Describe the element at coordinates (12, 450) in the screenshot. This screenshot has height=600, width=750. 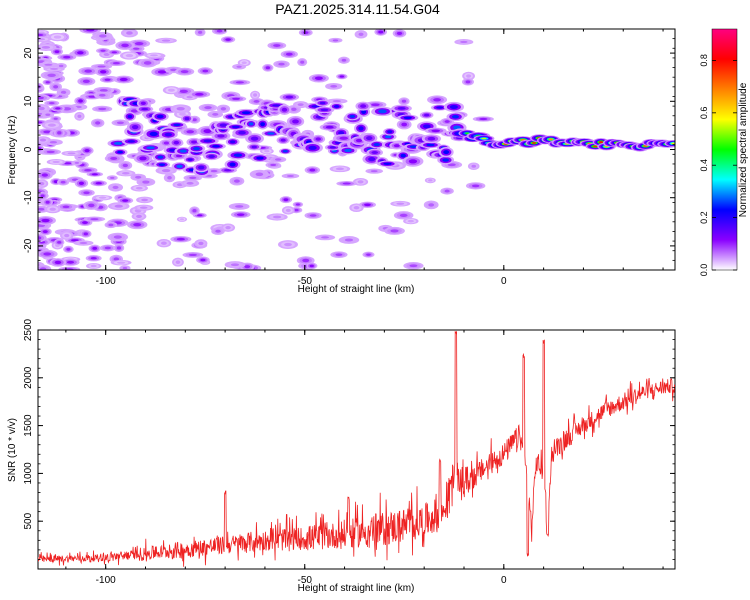
I see `snr-y-axis-label: SNR (10 * v/v)` at that location.